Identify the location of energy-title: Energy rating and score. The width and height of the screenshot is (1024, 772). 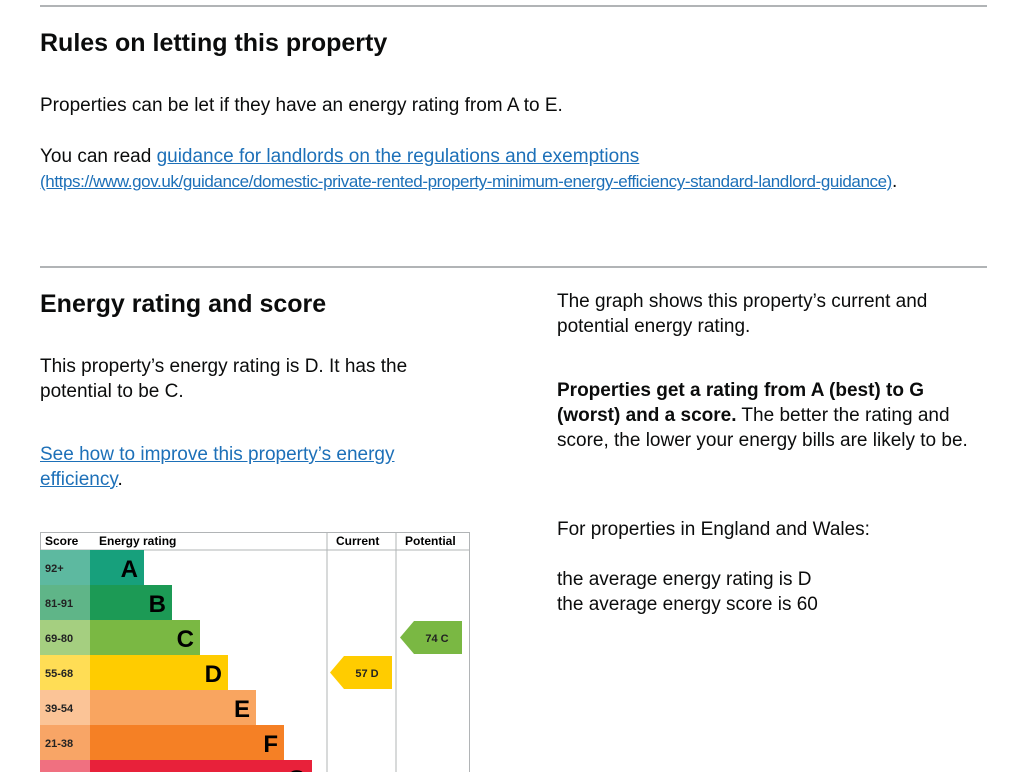
(183, 304).